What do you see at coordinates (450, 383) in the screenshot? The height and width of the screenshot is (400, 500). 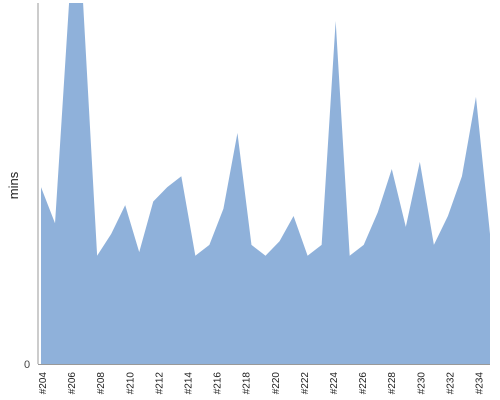 I see `x-tick-label: #232` at bounding box center [450, 383].